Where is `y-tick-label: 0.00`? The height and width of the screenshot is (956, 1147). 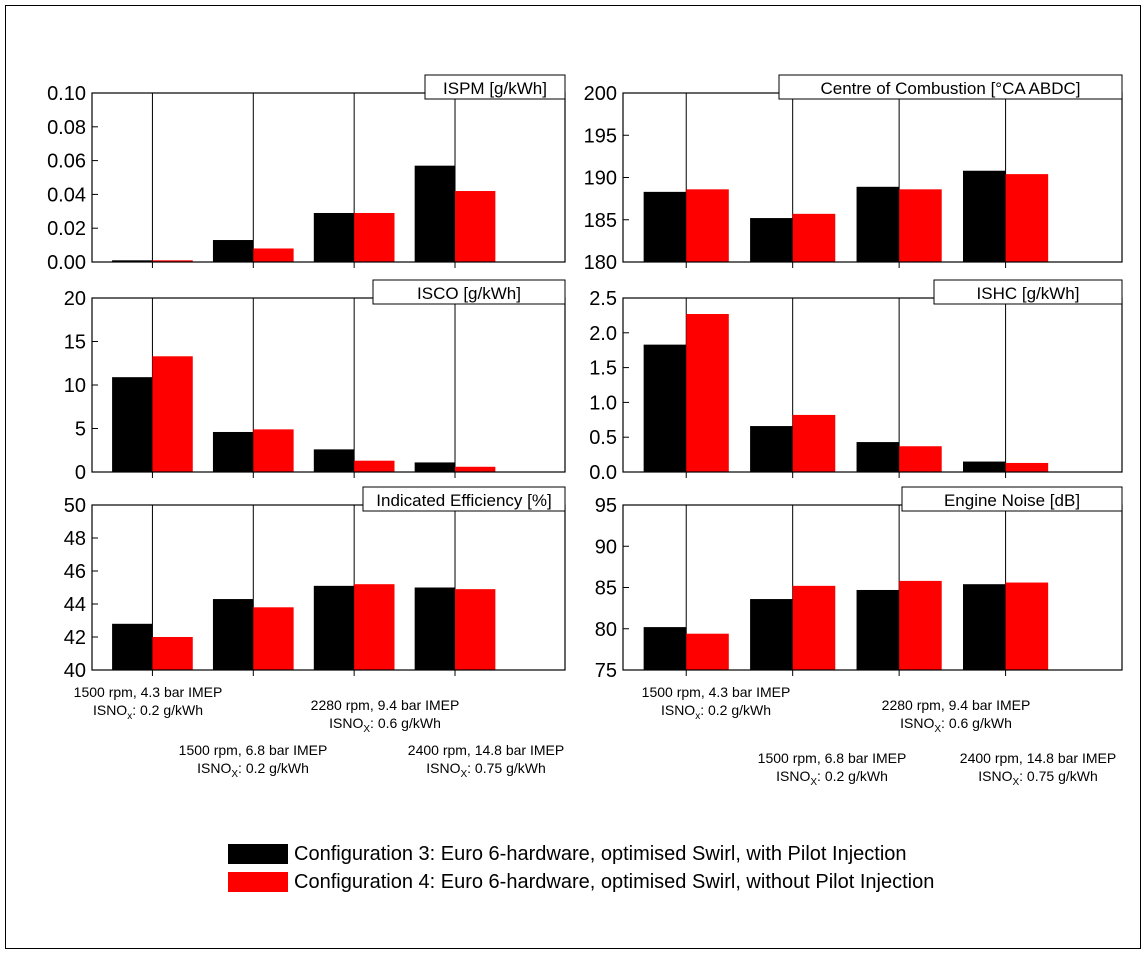
y-tick-label: 0.00 is located at coordinates (66, 263).